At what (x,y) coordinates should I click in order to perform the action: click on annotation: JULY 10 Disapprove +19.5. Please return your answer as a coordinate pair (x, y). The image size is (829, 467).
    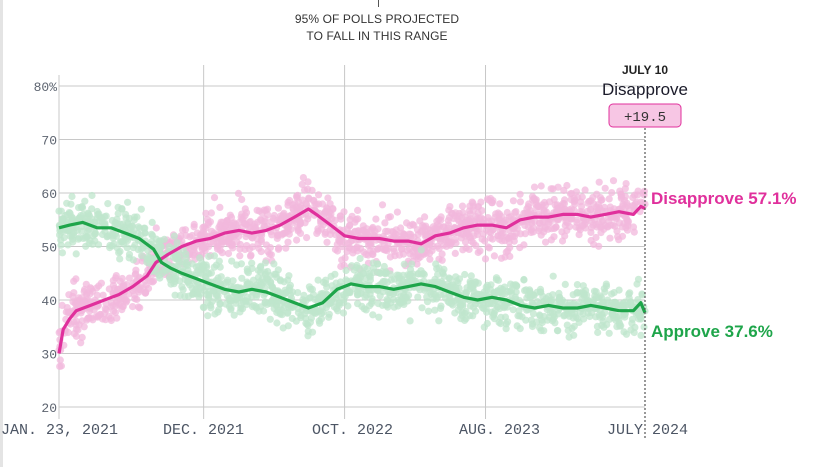
    Looking at the image, I should click on (645, 251).